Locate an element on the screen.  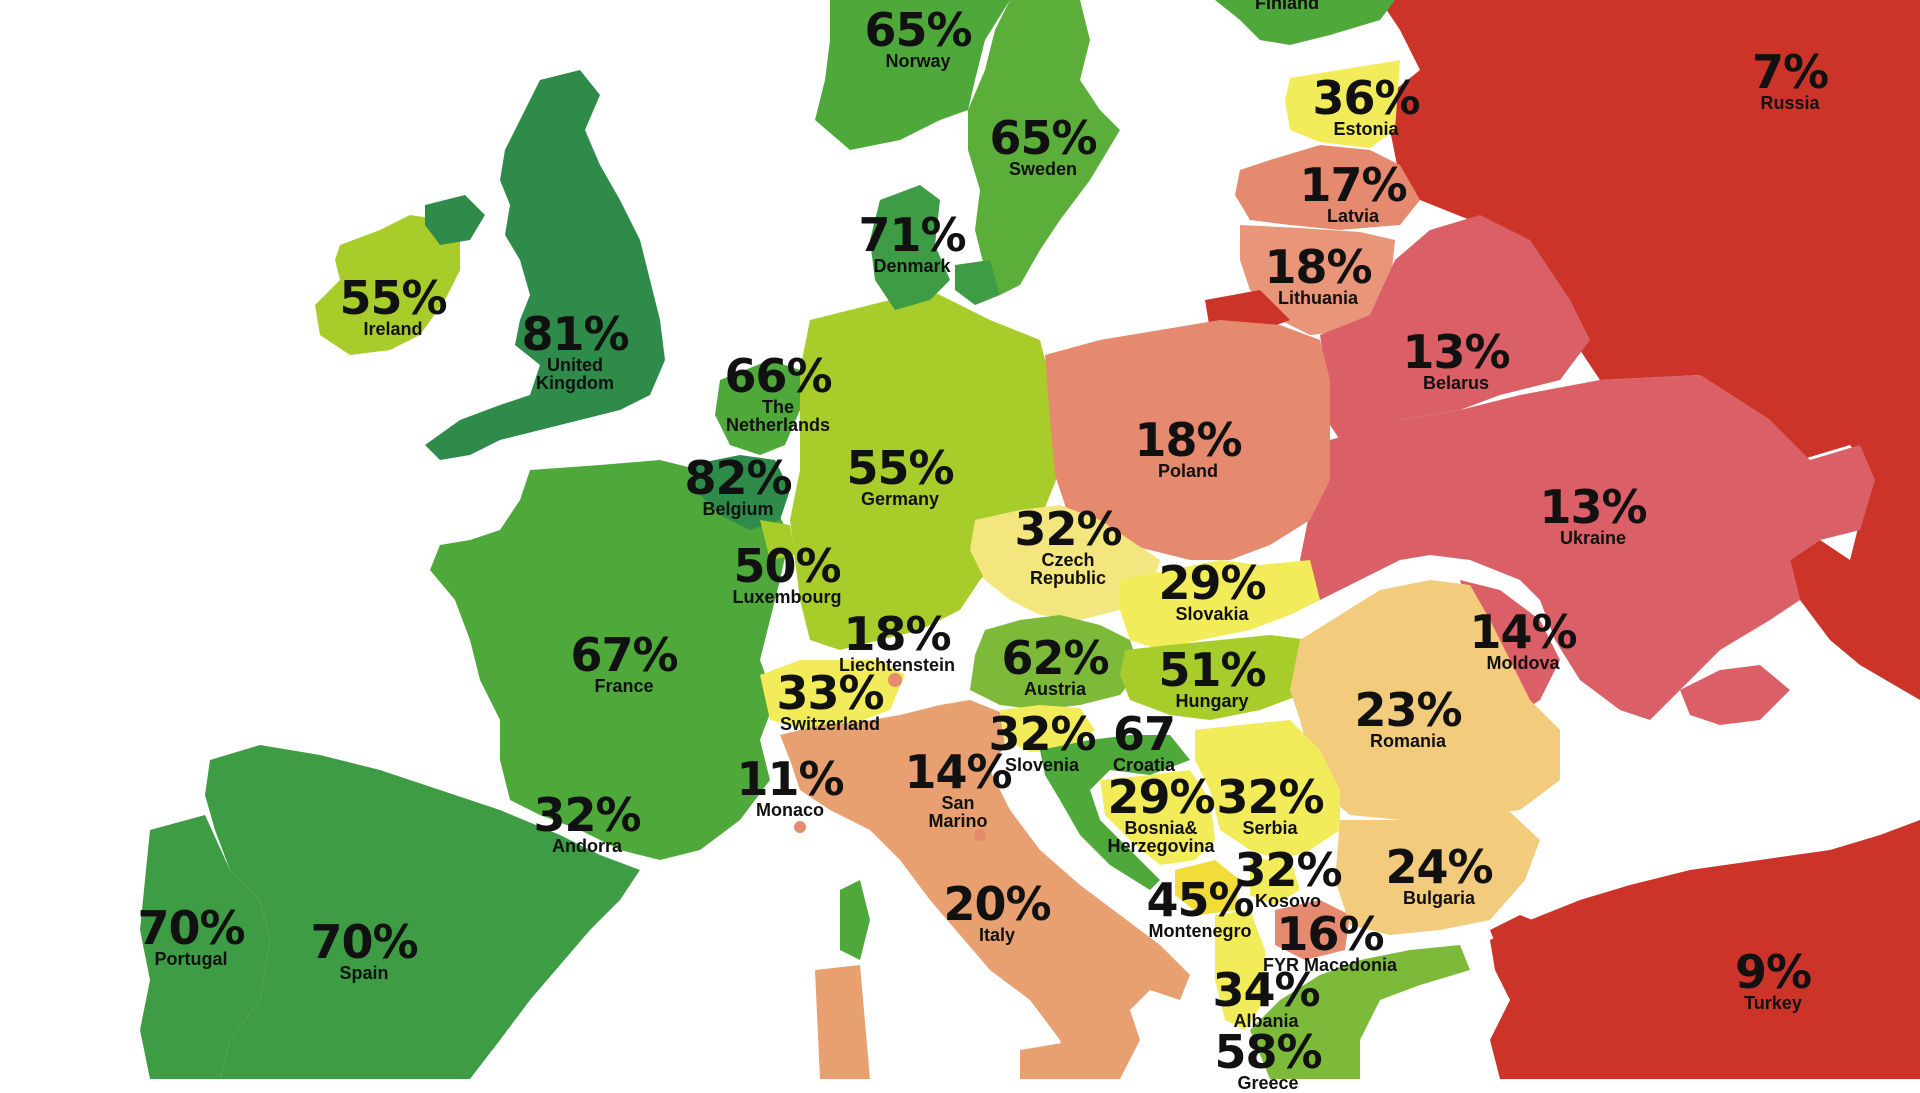
region-turkey is located at coordinates (1705, 949).